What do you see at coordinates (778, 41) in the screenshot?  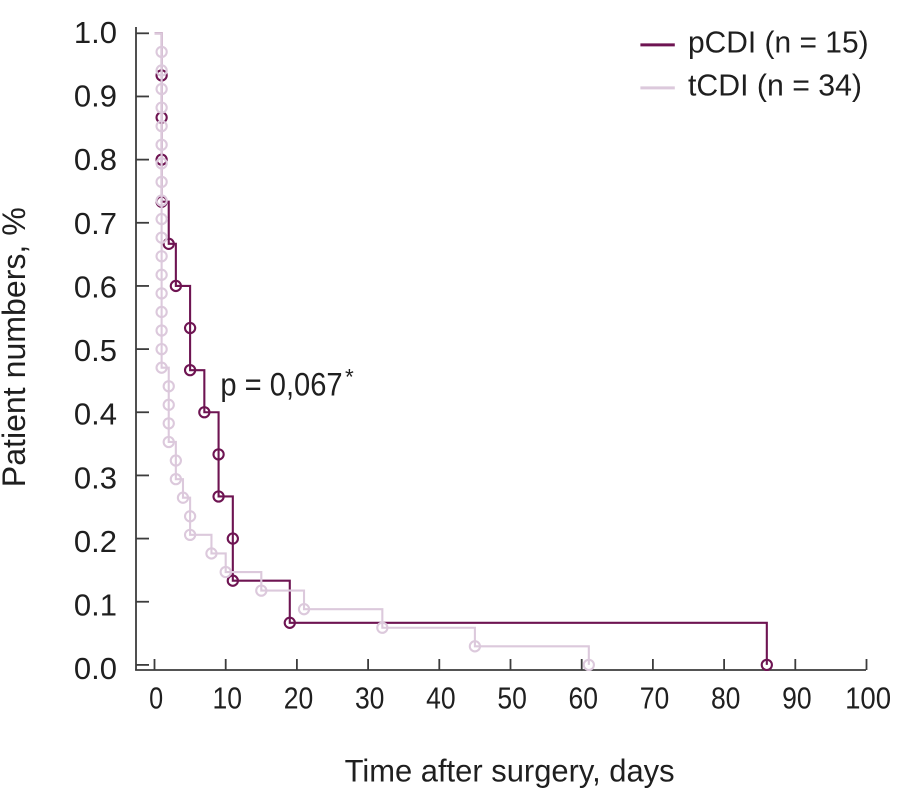 I see `svg-text: pCDI (n = 15)` at bounding box center [778, 41].